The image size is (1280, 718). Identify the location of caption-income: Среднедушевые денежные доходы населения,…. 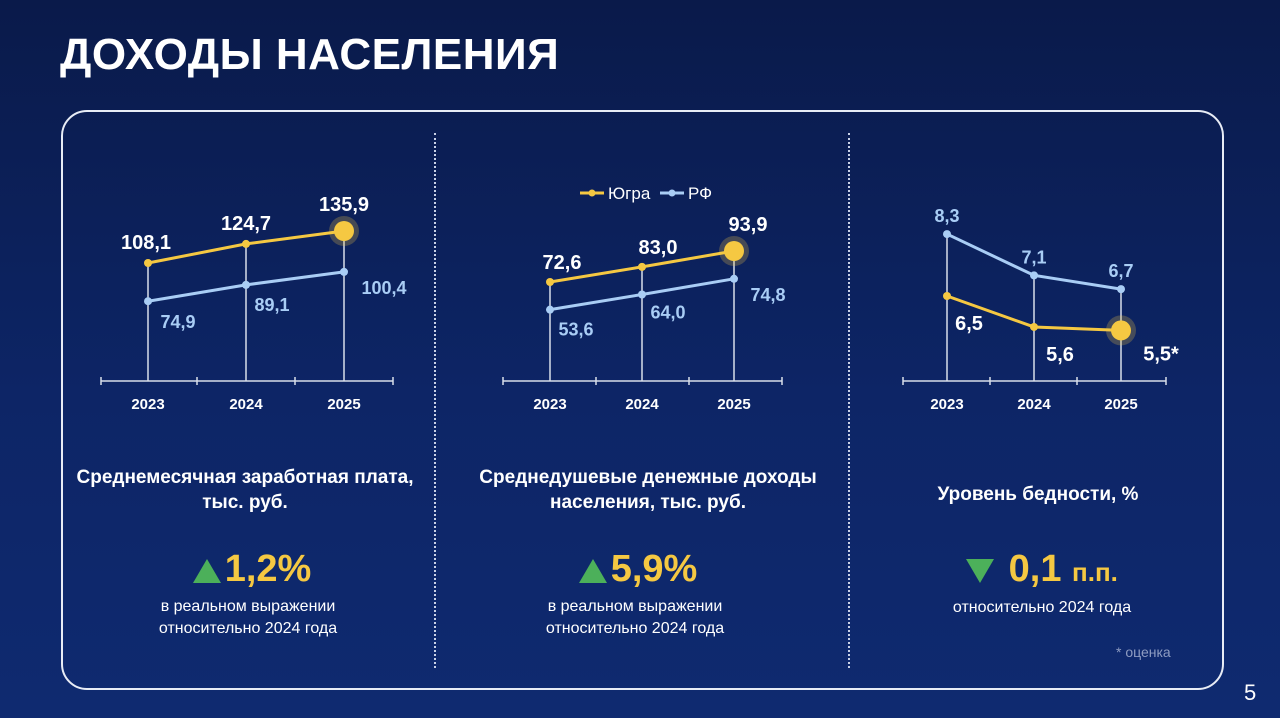
(648, 490).